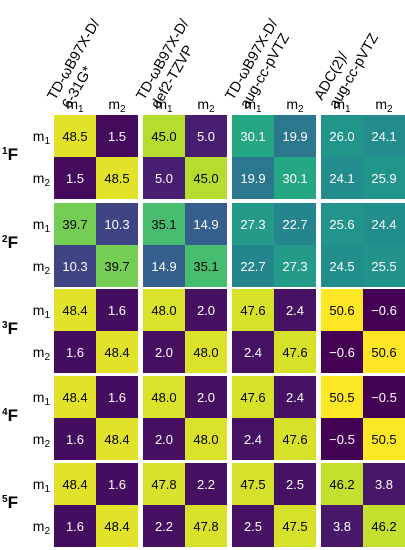  Describe the element at coordinates (206, 136) in the screenshot. I see `heatmap-cell: 5.0` at that location.